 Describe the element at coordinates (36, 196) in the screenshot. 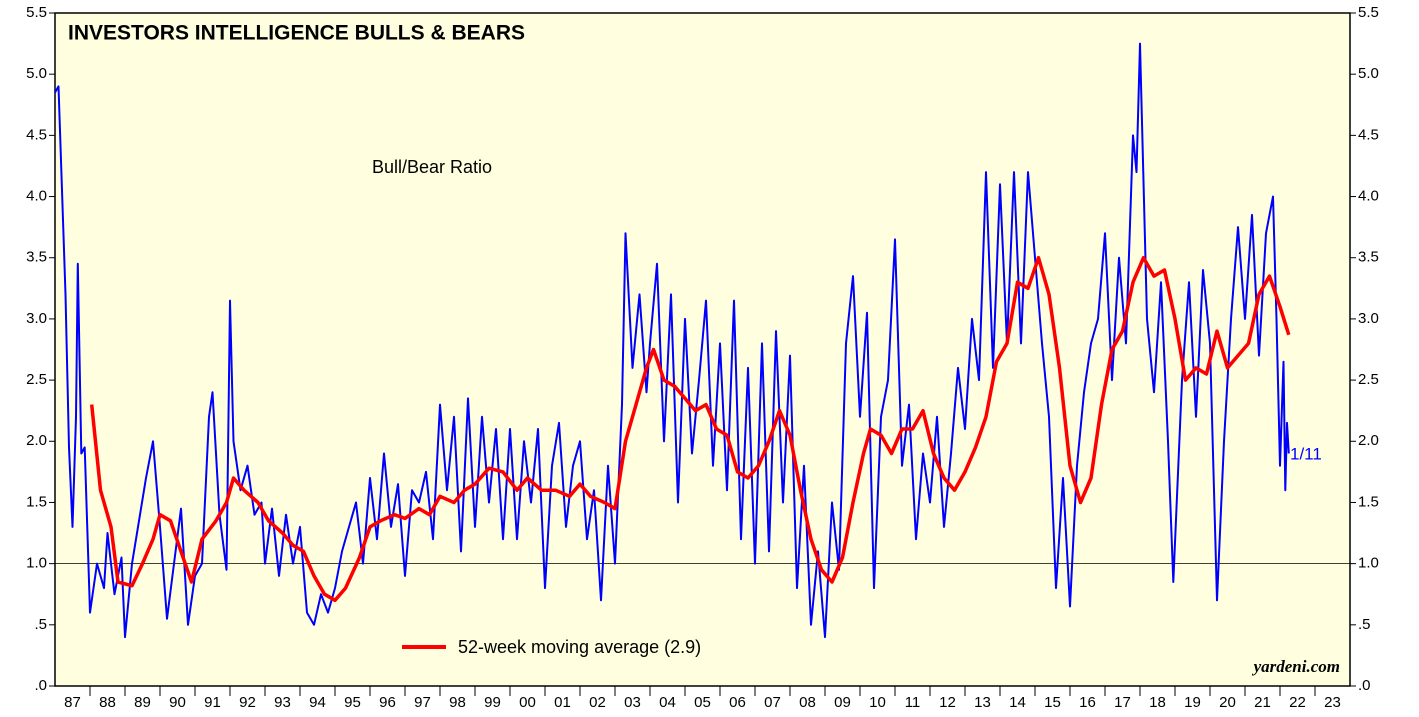

I see `y-tick-label: 4.0` at that location.